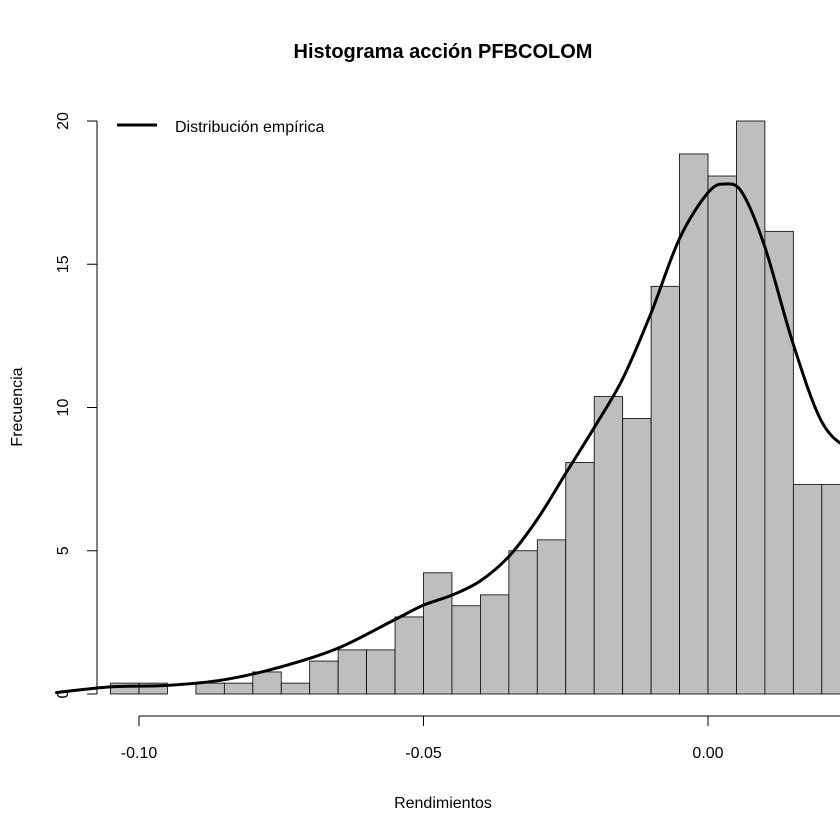 Image resolution: width=840 pixels, height=840 pixels. Describe the element at coordinates (443, 52) in the screenshot. I see `chart-title: Histograma acción PFBCOLOM` at that location.